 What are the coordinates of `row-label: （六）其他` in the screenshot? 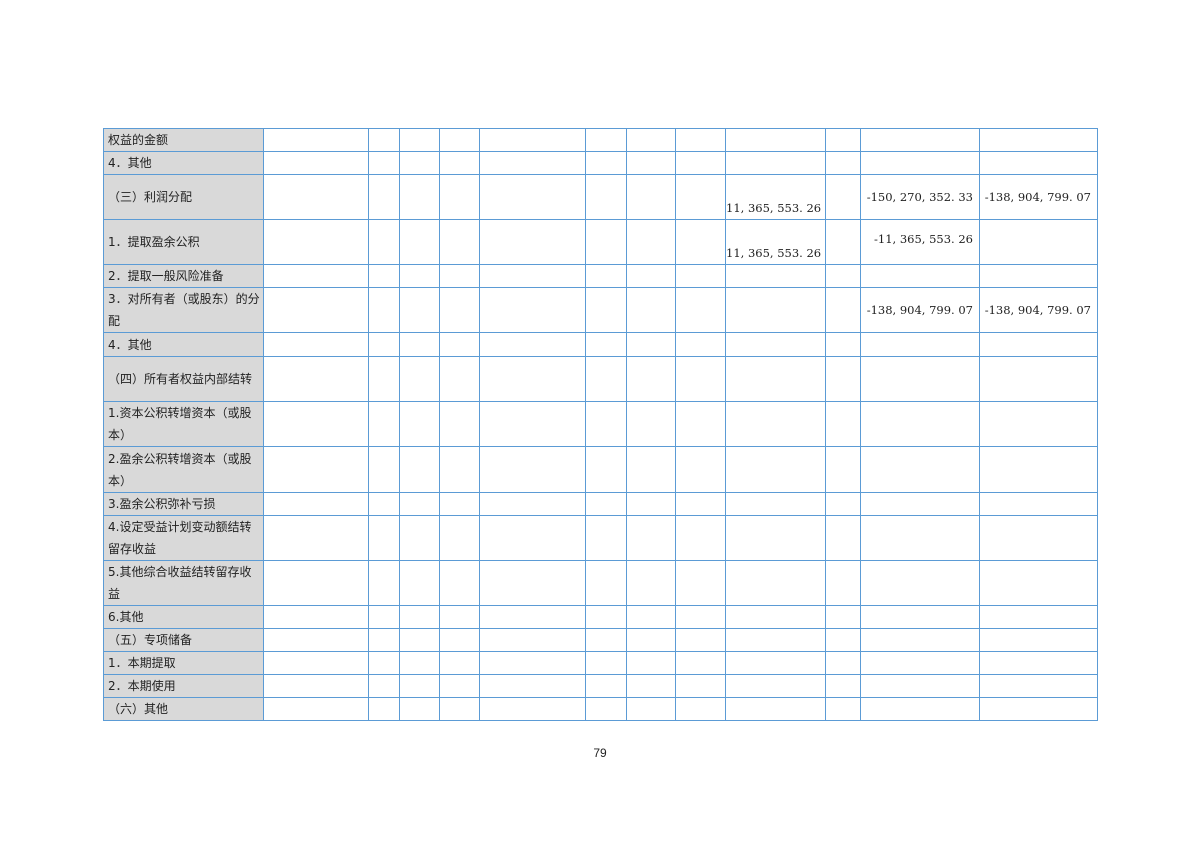 It's located at (183, 709).